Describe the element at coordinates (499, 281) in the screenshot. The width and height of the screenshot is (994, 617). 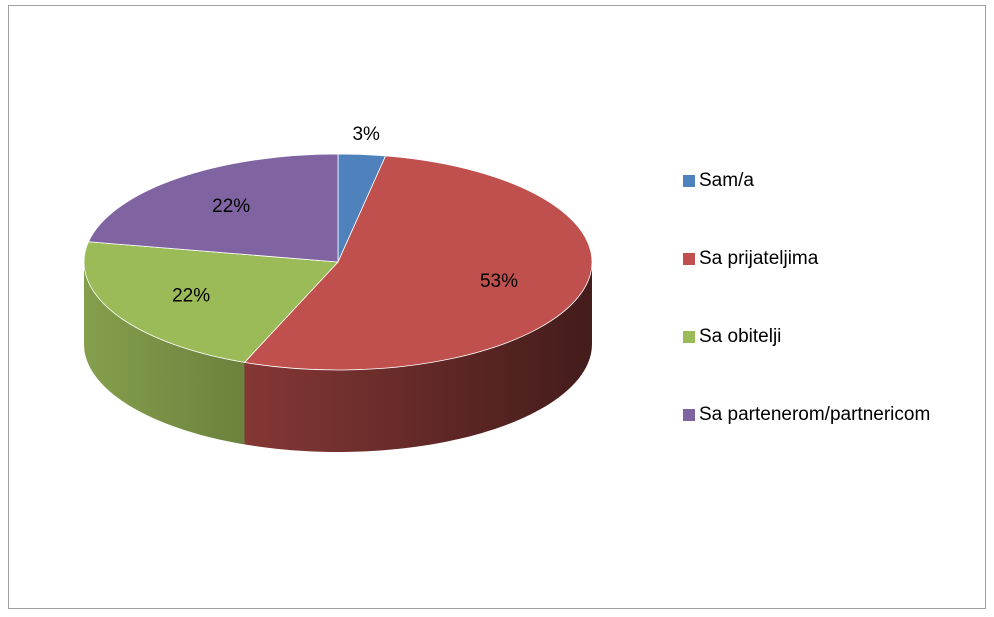
I see `data-label: 53%` at that location.